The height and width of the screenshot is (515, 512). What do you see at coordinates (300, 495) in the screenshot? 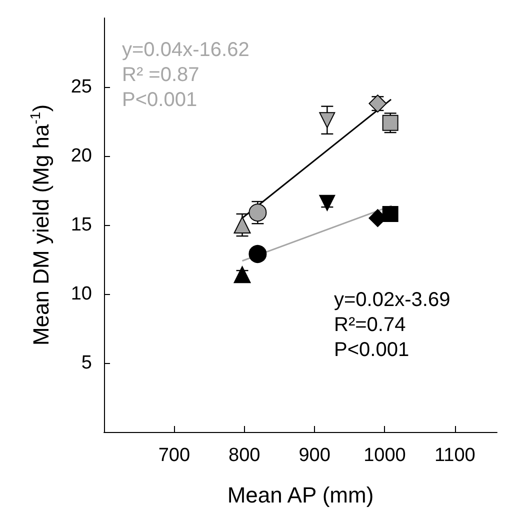
I see `x-axis-title: Mean AP (mm)` at bounding box center [300, 495].